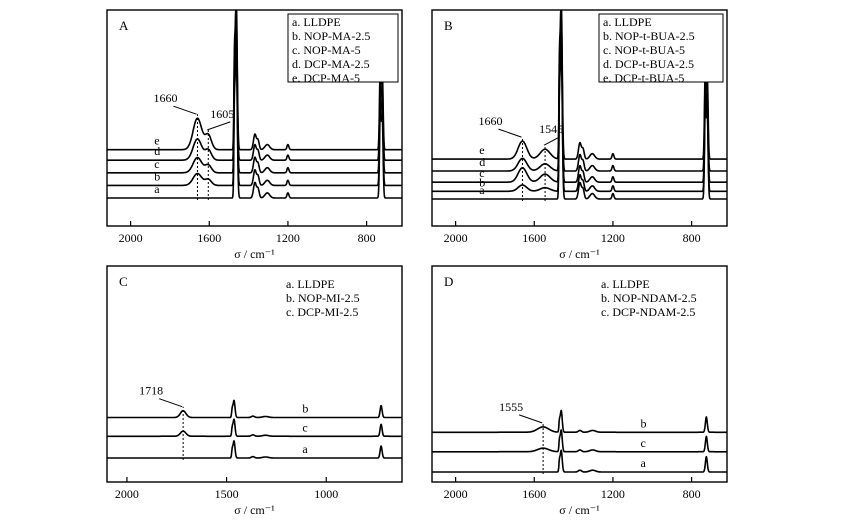 Image resolution: width=850 pixels, height=529 pixels. I want to click on x-tick-label: 1500, so click(227, 494).